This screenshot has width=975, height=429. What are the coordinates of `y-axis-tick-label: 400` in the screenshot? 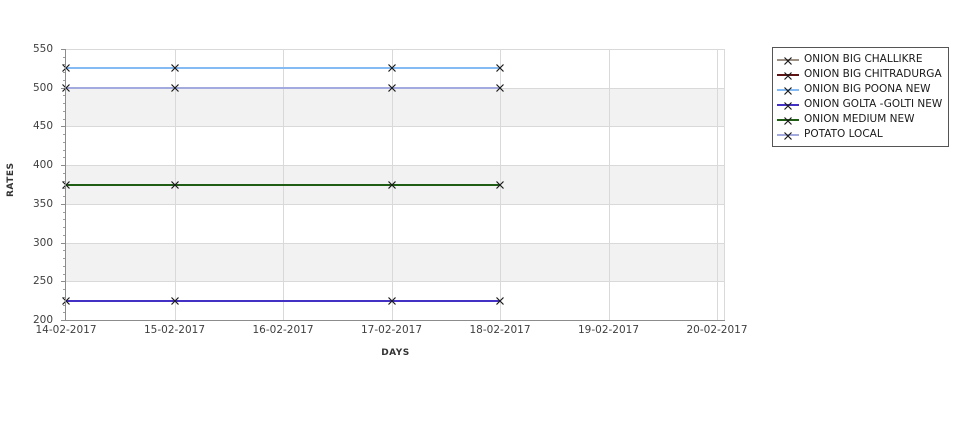 It's located at (42, 165).